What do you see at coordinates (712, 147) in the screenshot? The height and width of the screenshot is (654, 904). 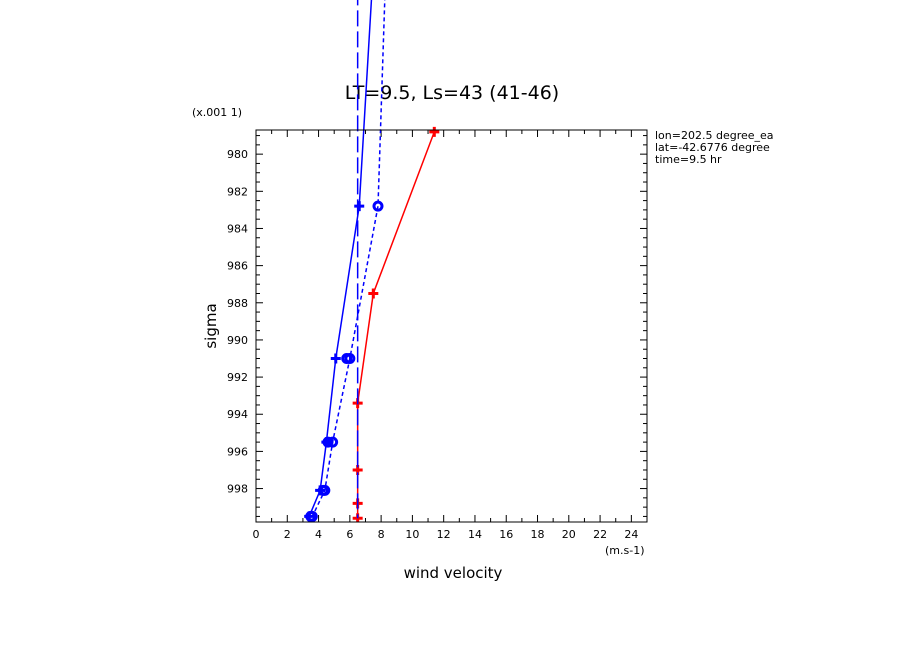 I see `info-line: lat=-42.6776 degree` at bounding box center [712, 147].